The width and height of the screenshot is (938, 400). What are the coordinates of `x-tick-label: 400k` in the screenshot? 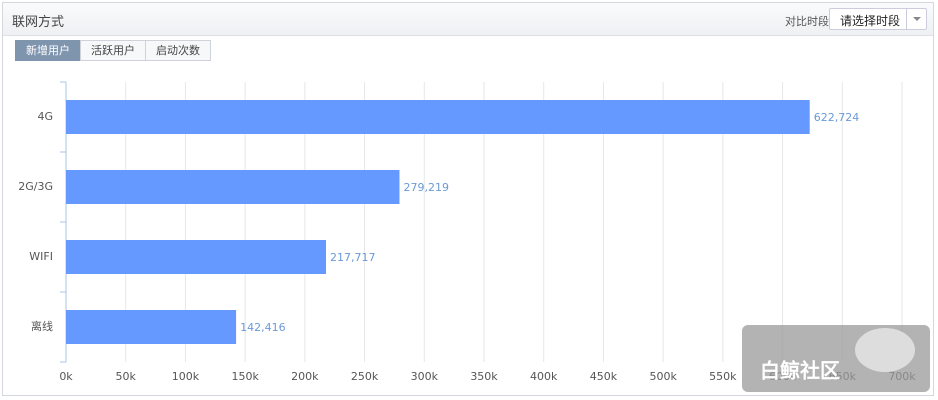 It's located at (544, 376).